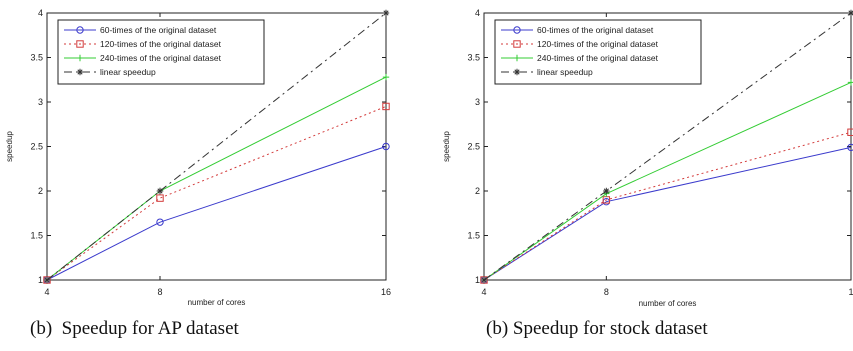  I want to click on caption-stock: (b) Speedup for stock dataset, so click(597, 328).